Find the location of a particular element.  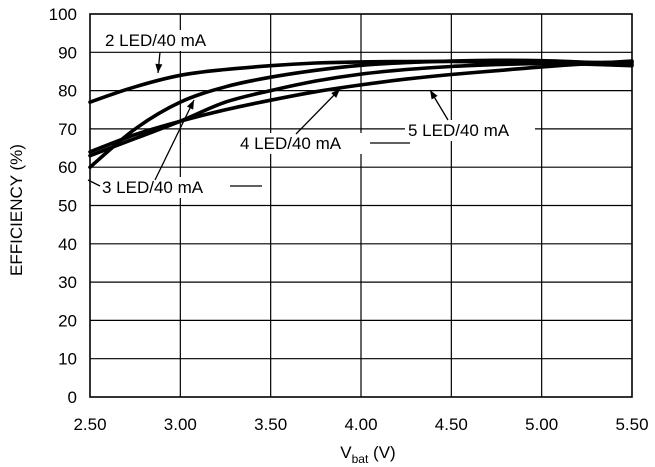

x-tick-label: 5.00 is located at coordinates (541, 424).